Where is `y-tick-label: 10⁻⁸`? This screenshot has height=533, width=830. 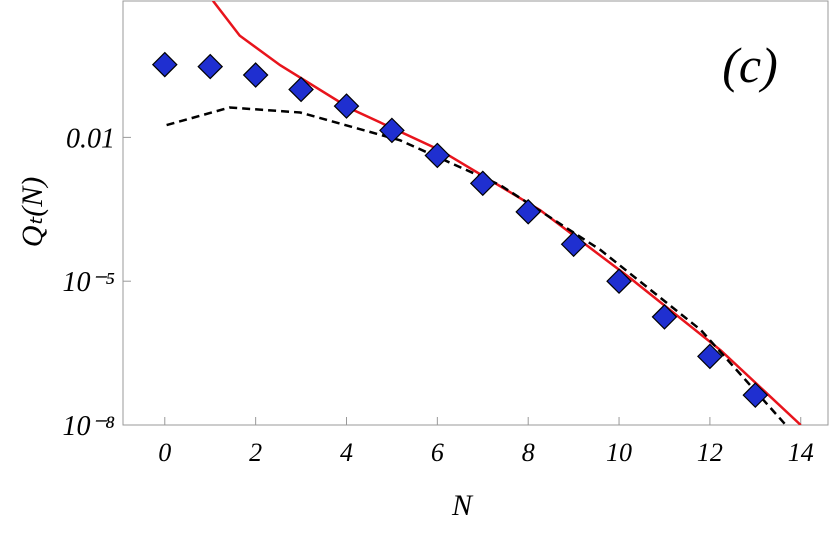
y-tick-label: 10⁻⁸ is located at coordinates (88, 426).